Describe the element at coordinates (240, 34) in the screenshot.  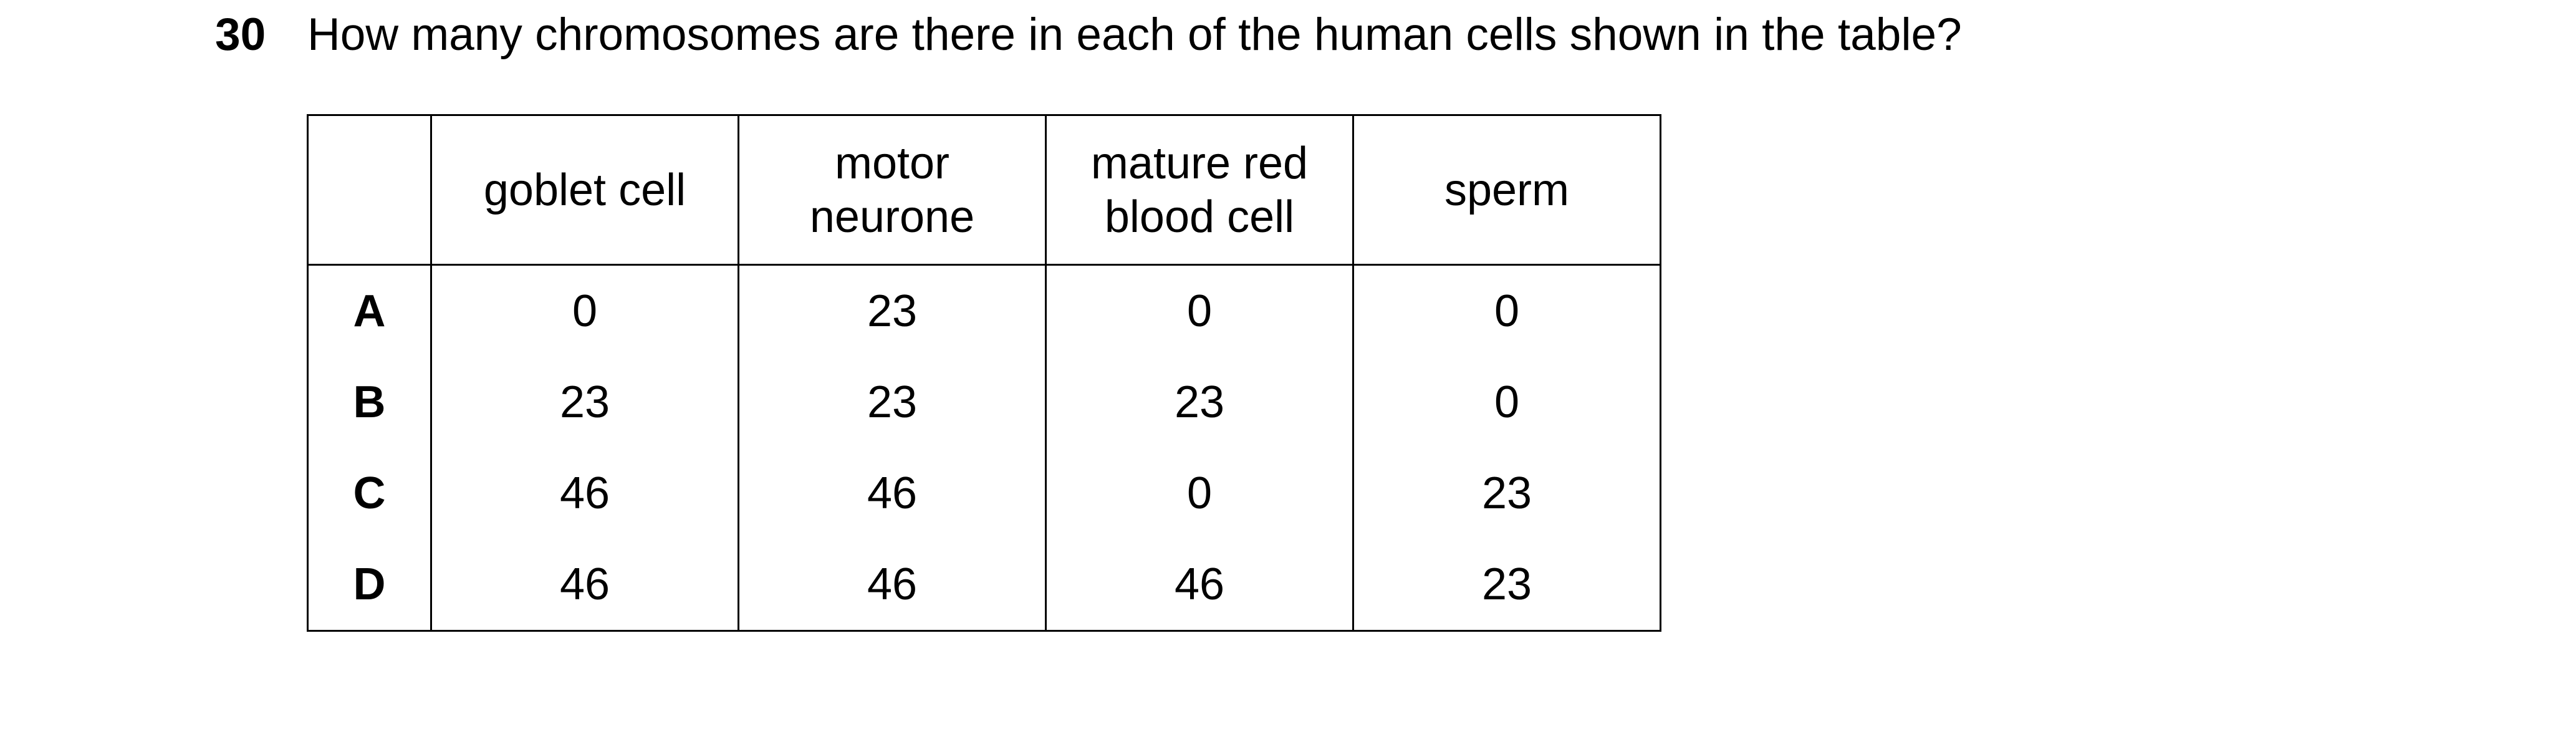
I see `question-number: 30` at that location.